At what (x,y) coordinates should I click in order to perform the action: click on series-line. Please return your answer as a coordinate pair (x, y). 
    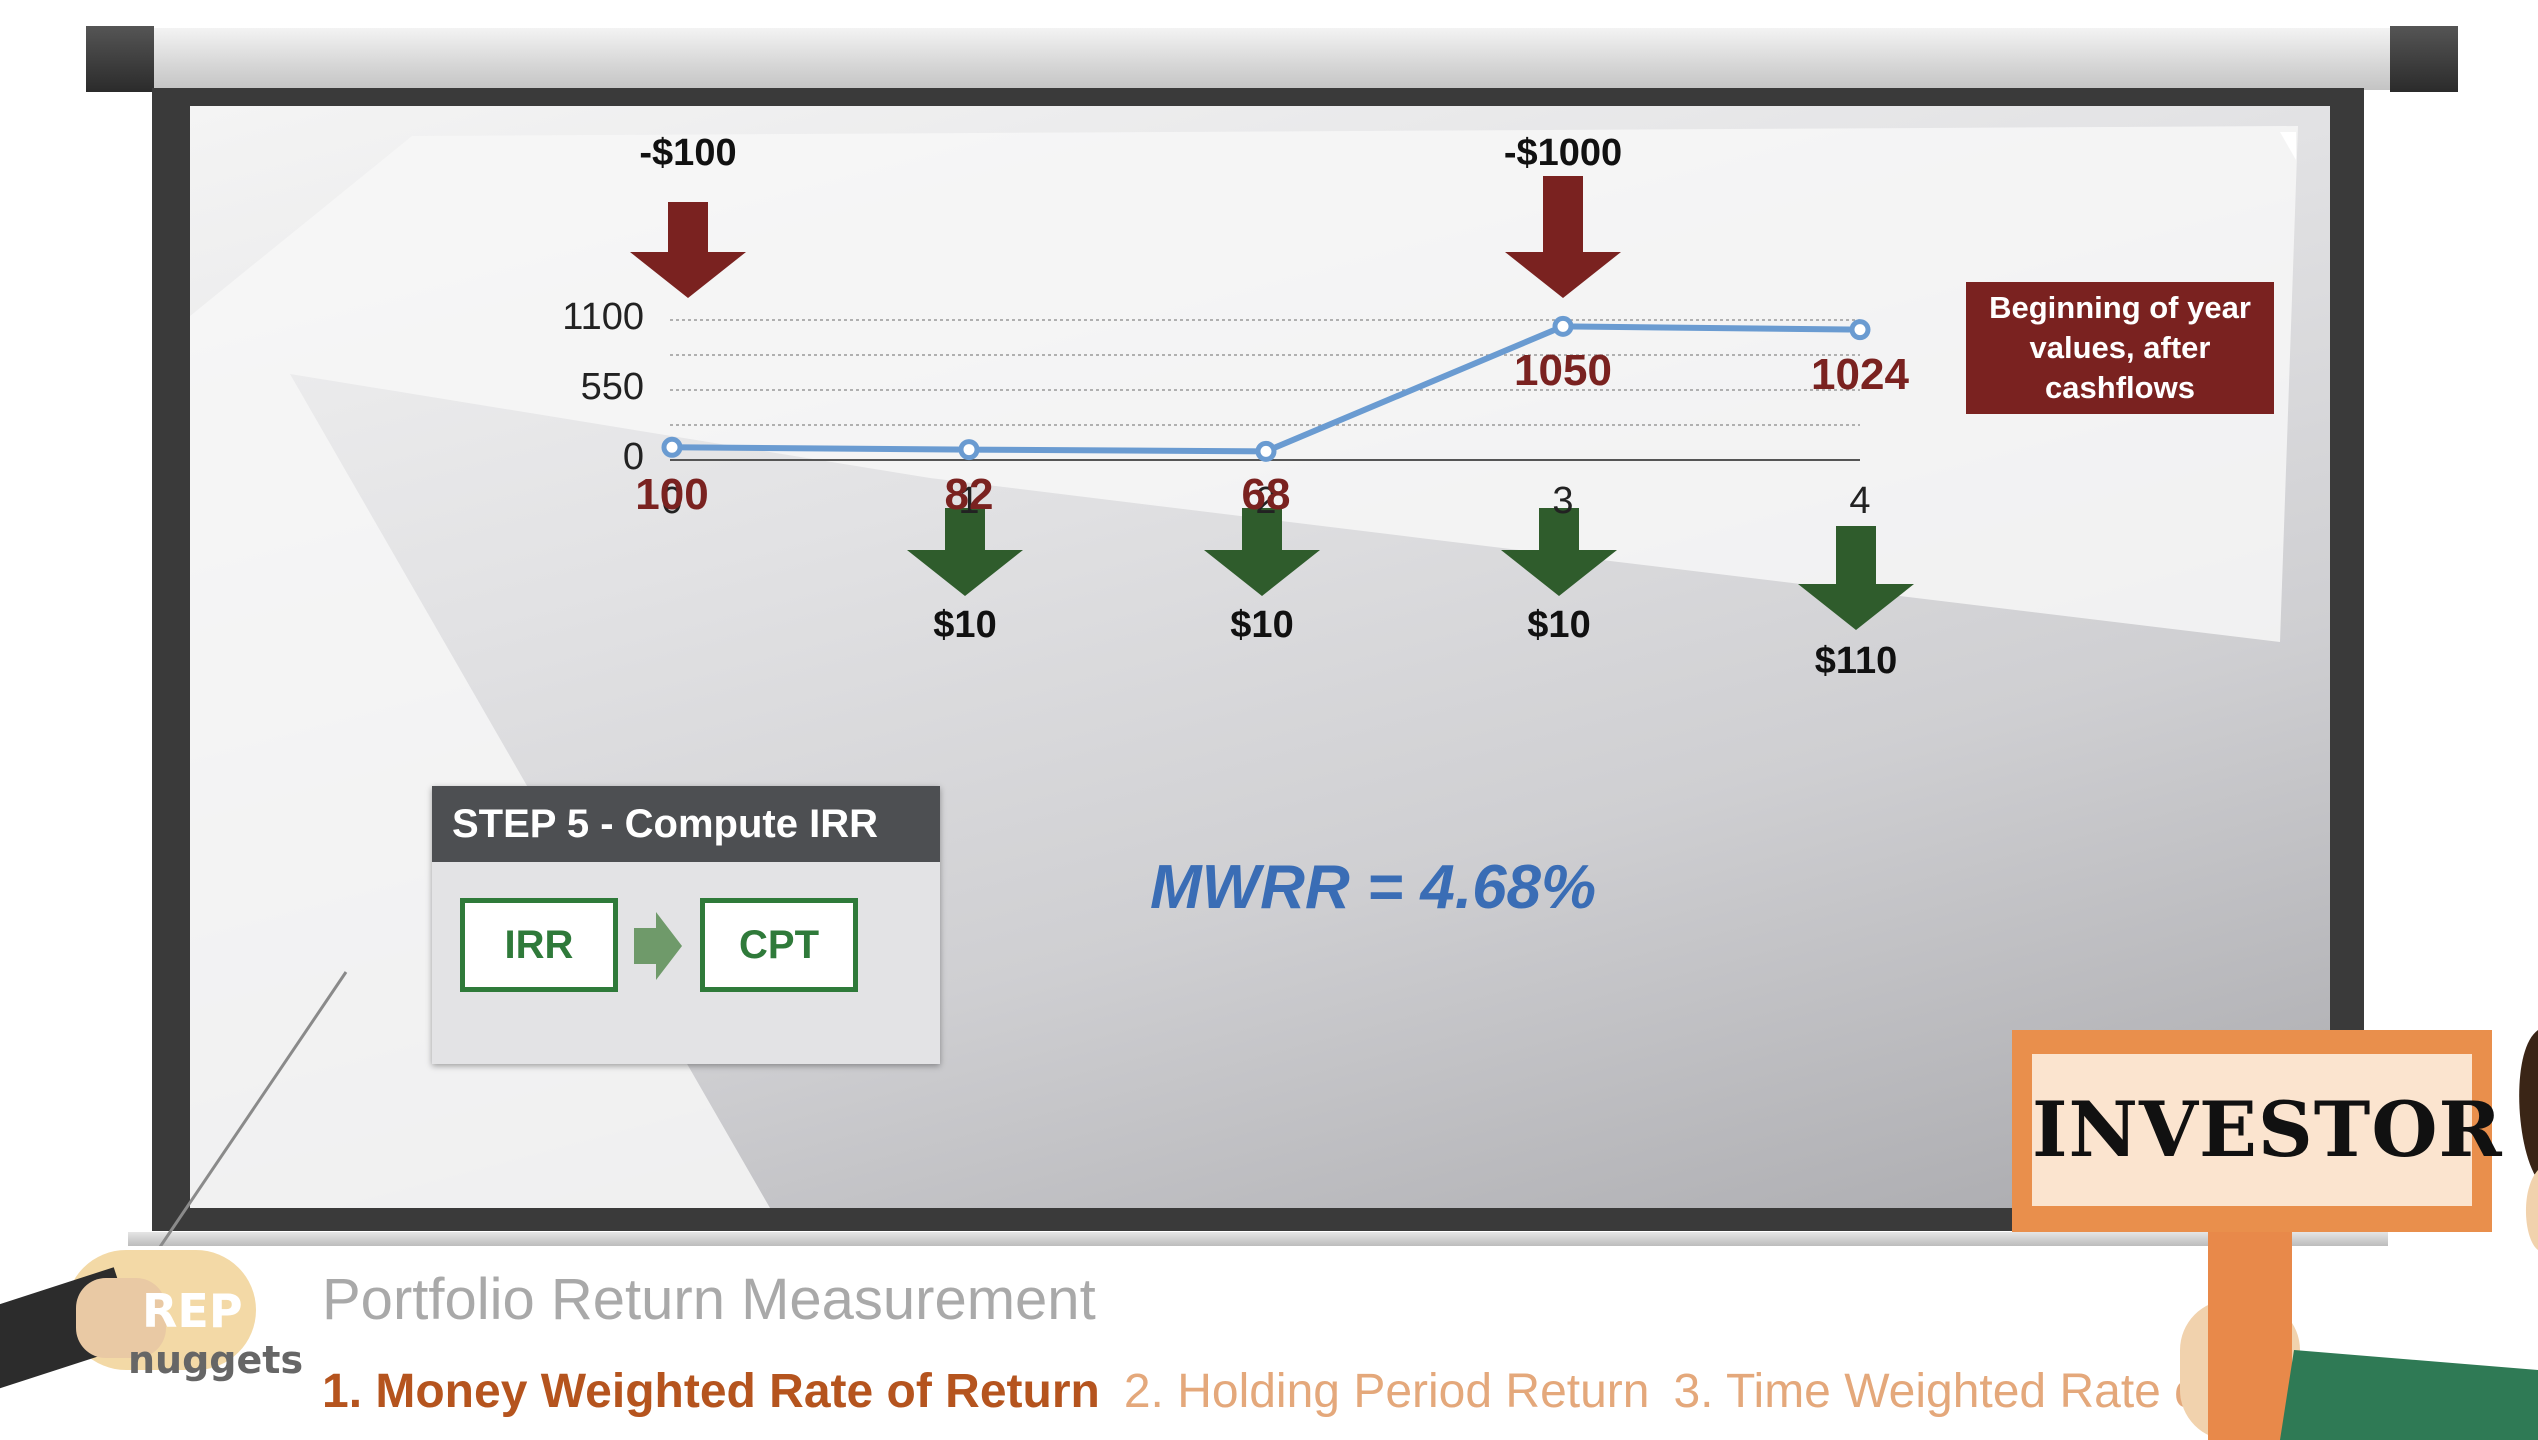
    Looking at the image, I should click on (1266, 389).